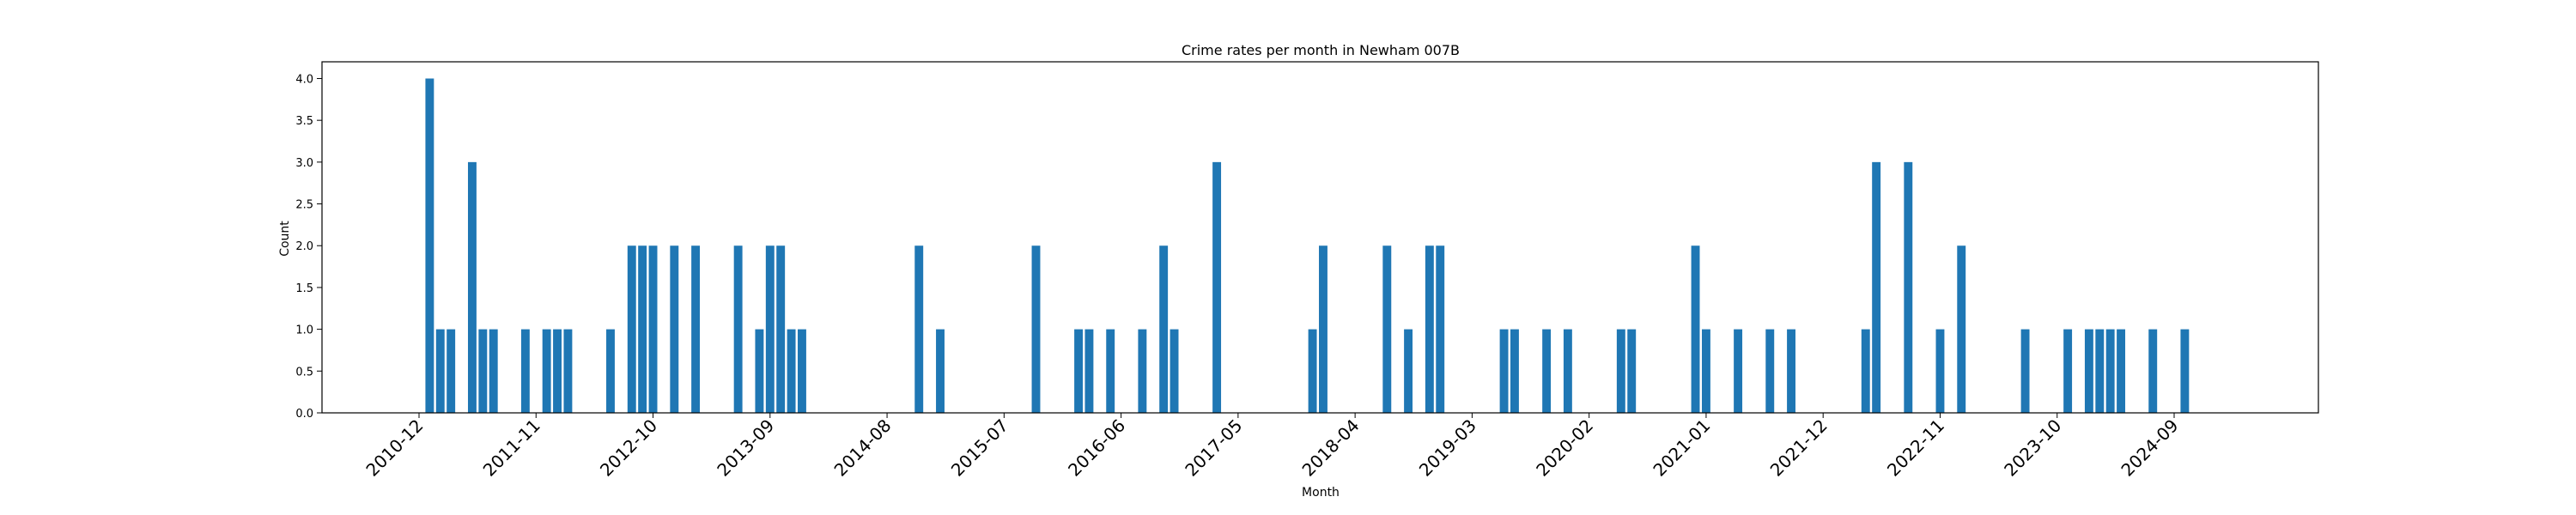 The image size is (2576, 515). What do you see at coordinates (629, 448) in the screenshot?
I see `x-tick-label: 2012-10` at bounding box center [629, 448].